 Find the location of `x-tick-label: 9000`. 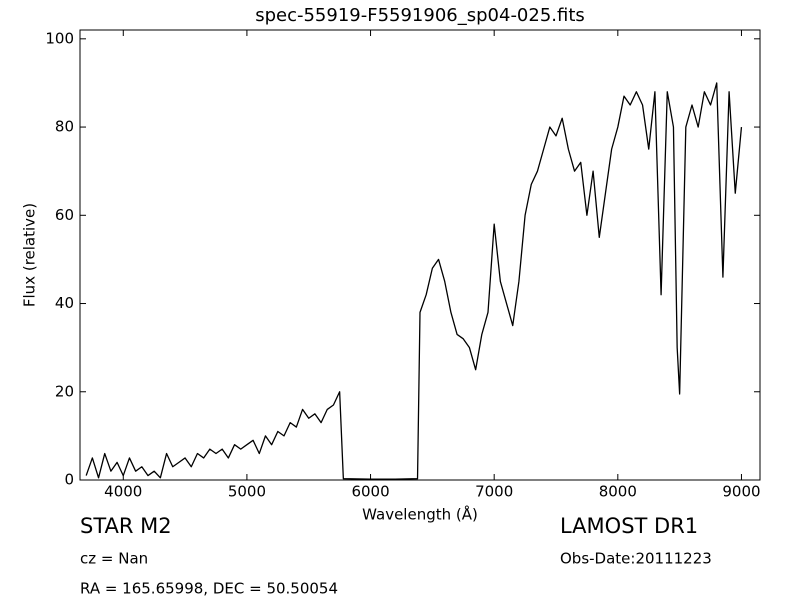

x-tick-label: 9000 is located at coordinates (741, 492).